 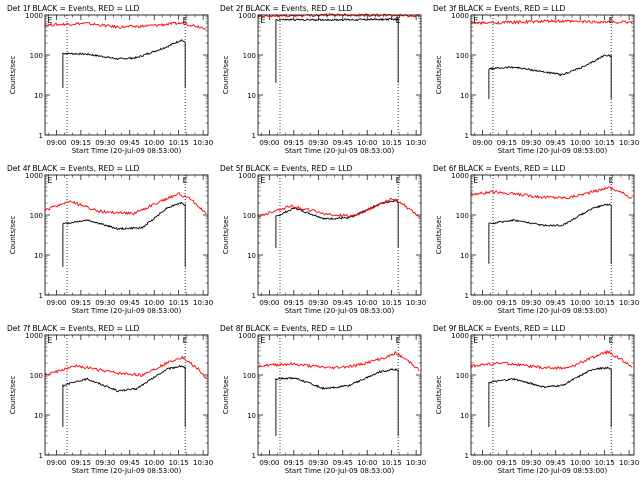 I want to click on panel-title: Det 7f BLACK = Events, RED = LLD, so click(x=73, y=328).